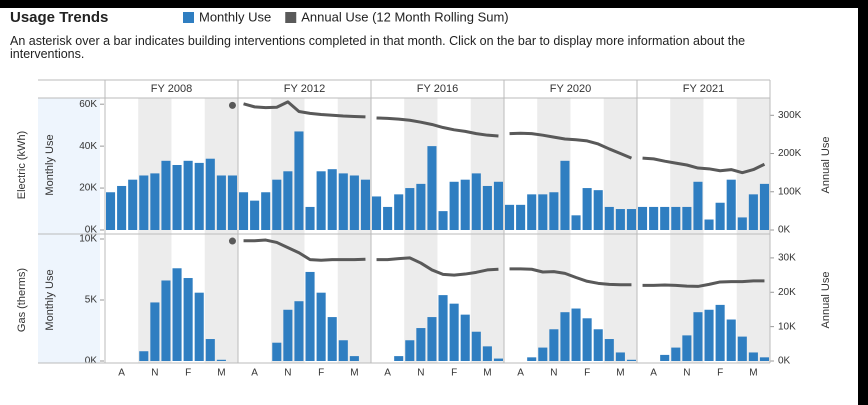 Image resolution: width=868 pixels, height=405 pixels. Describe the element at coordinates (790, 153) in the screenshot. I see `y2-tick-label: 200K` at that location.